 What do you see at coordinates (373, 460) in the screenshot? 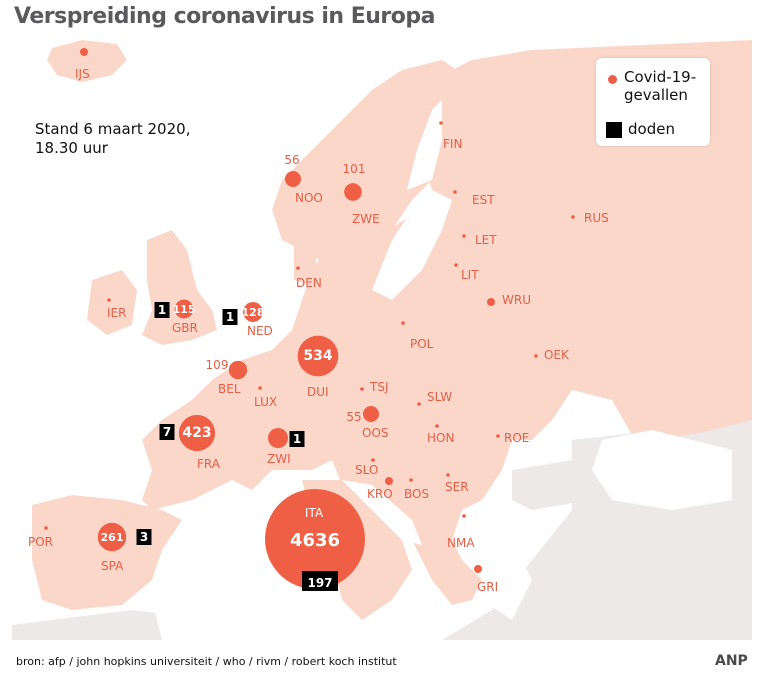
I see `case-marker-slo` at bounding box center [373, 460].